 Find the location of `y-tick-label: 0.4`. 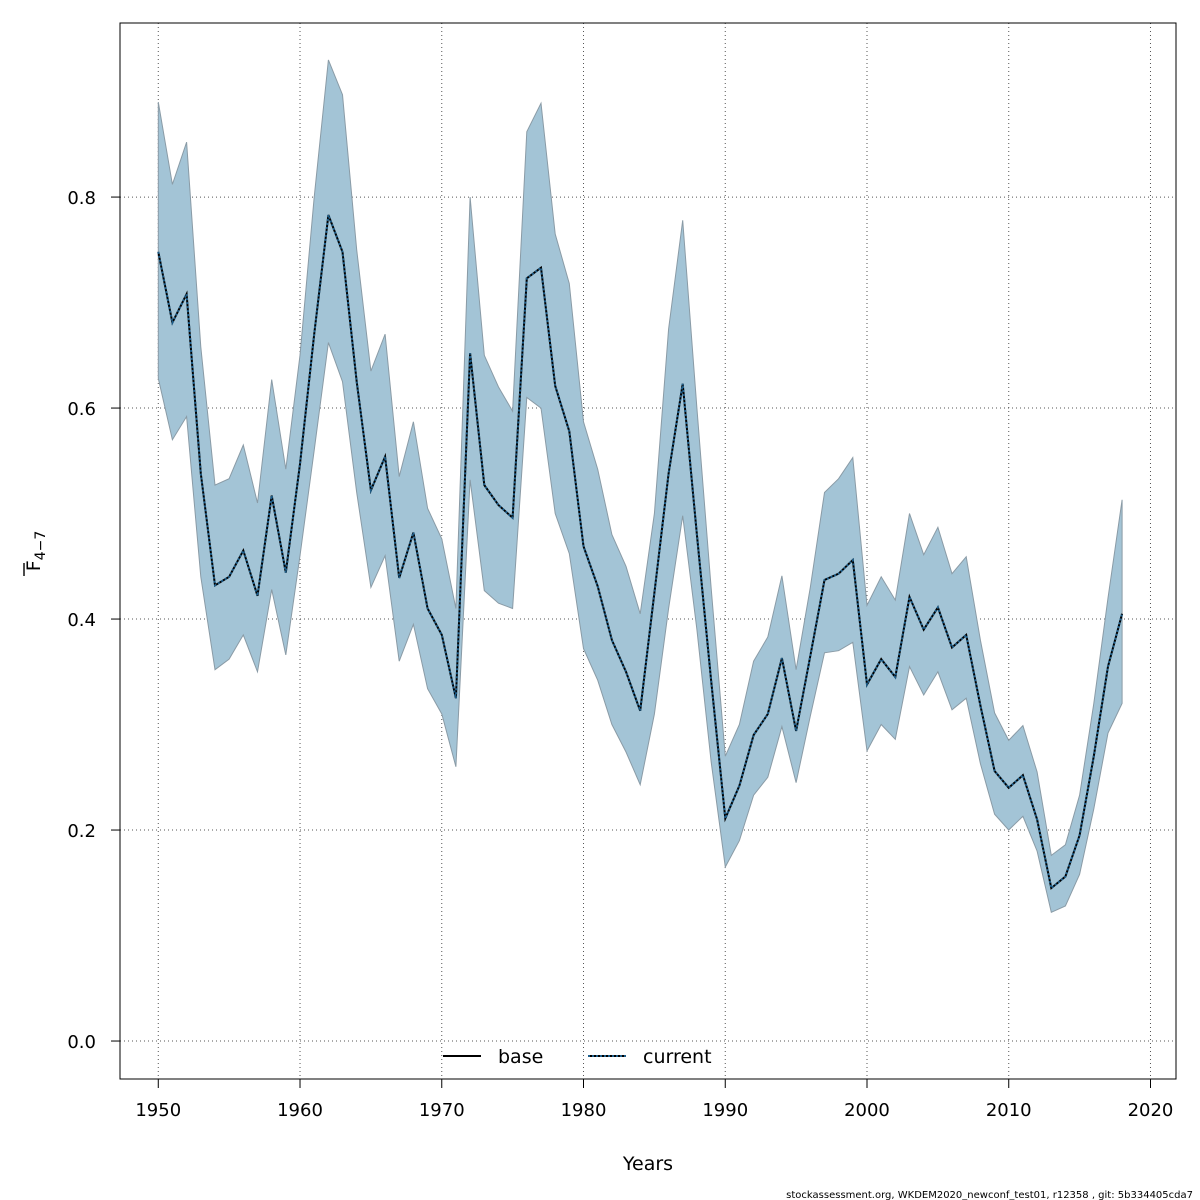

y-tick-label: 0.4 is located at coordinates (81, 620).